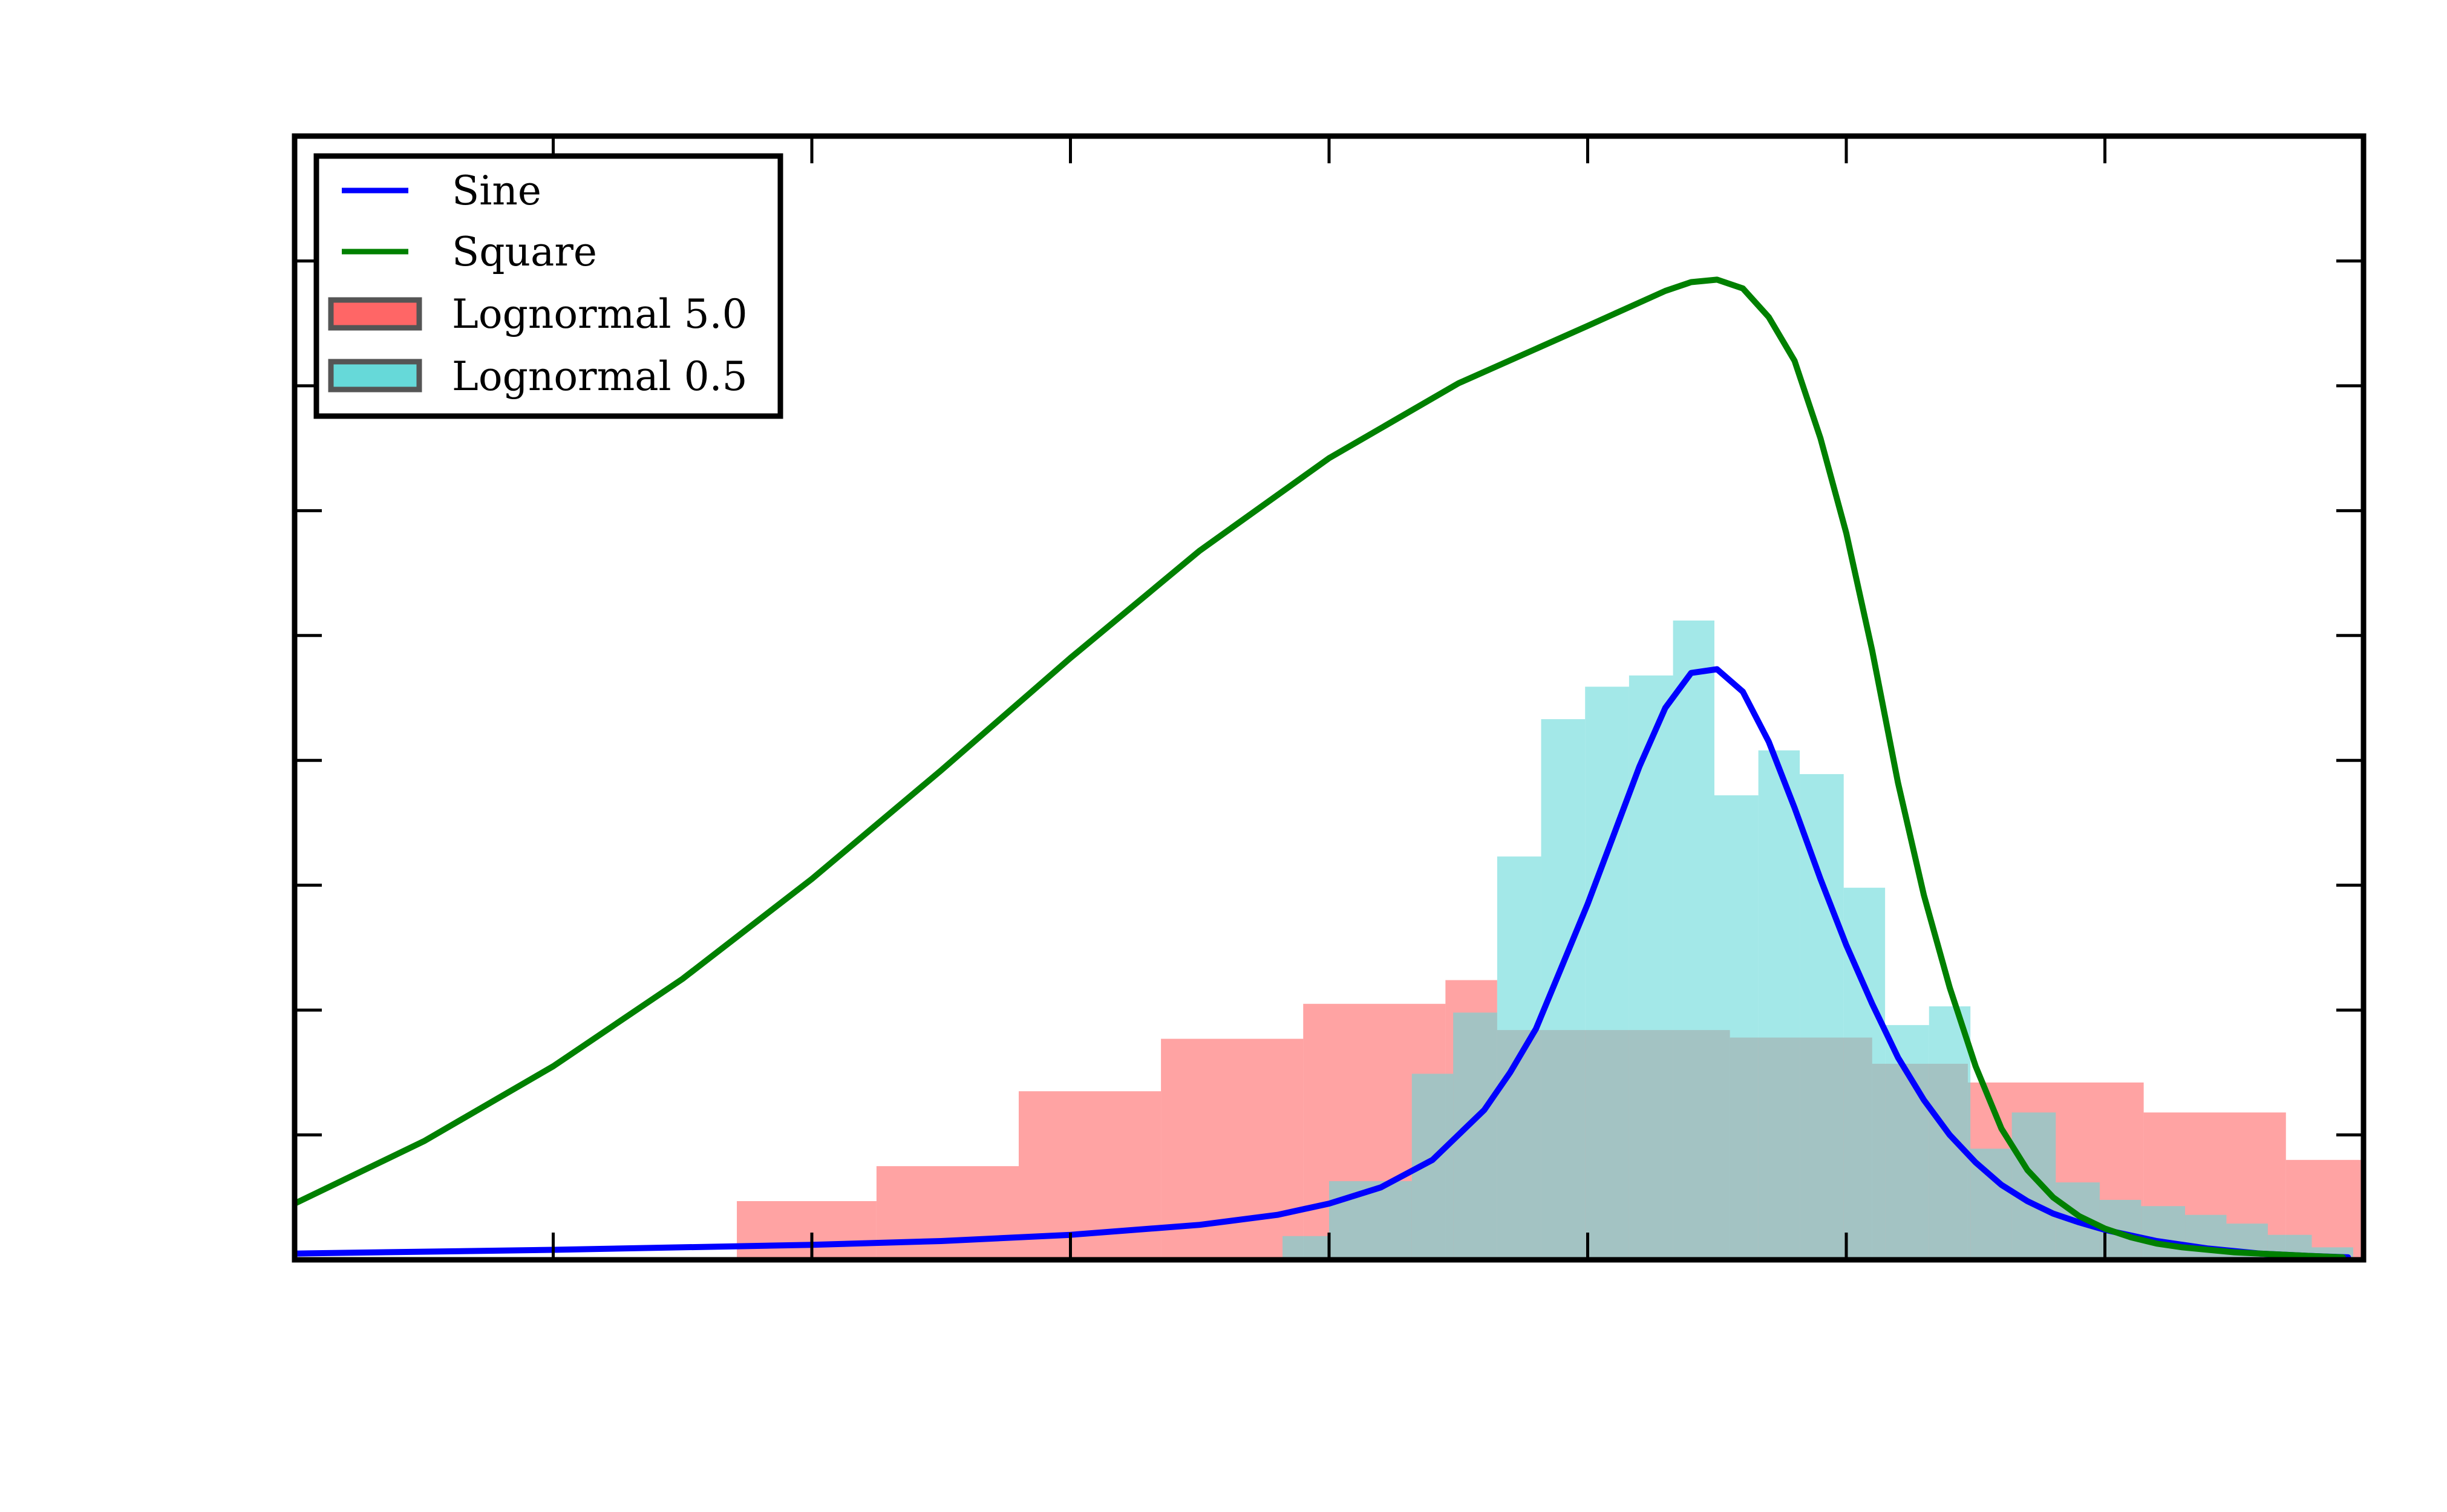 The width and height of the screenshot is (2447, 1512). What do you see at coordinates (496, 191) in the screenshot?
I see `legend-label-sine: Sine` at bounding box center [496, 191].